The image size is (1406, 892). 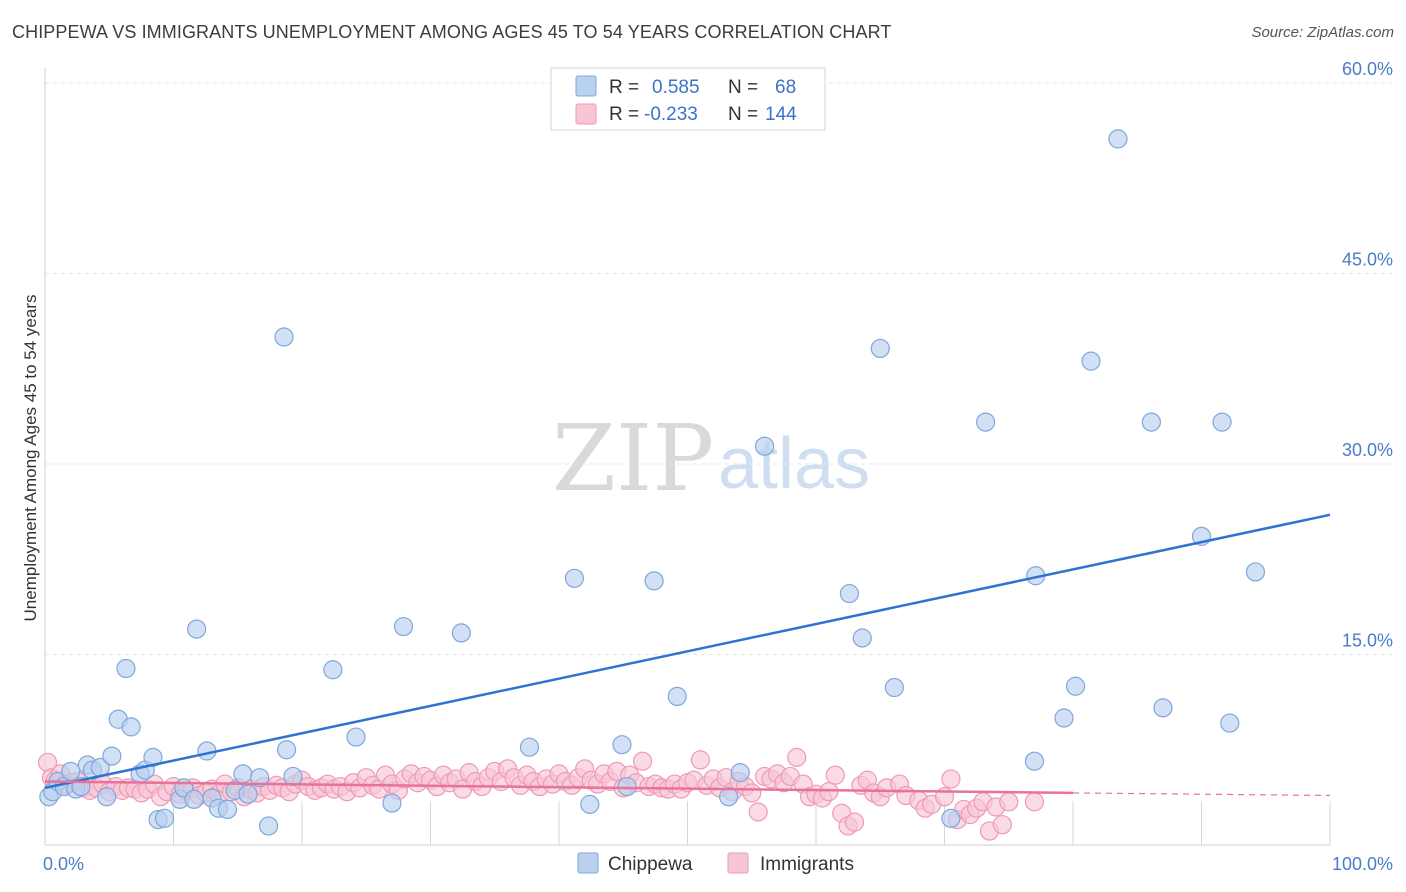 I want to click on y-tick-labels: 15.0% 30.0% 45.0% 60.0%, so click(x=1367, y=355).